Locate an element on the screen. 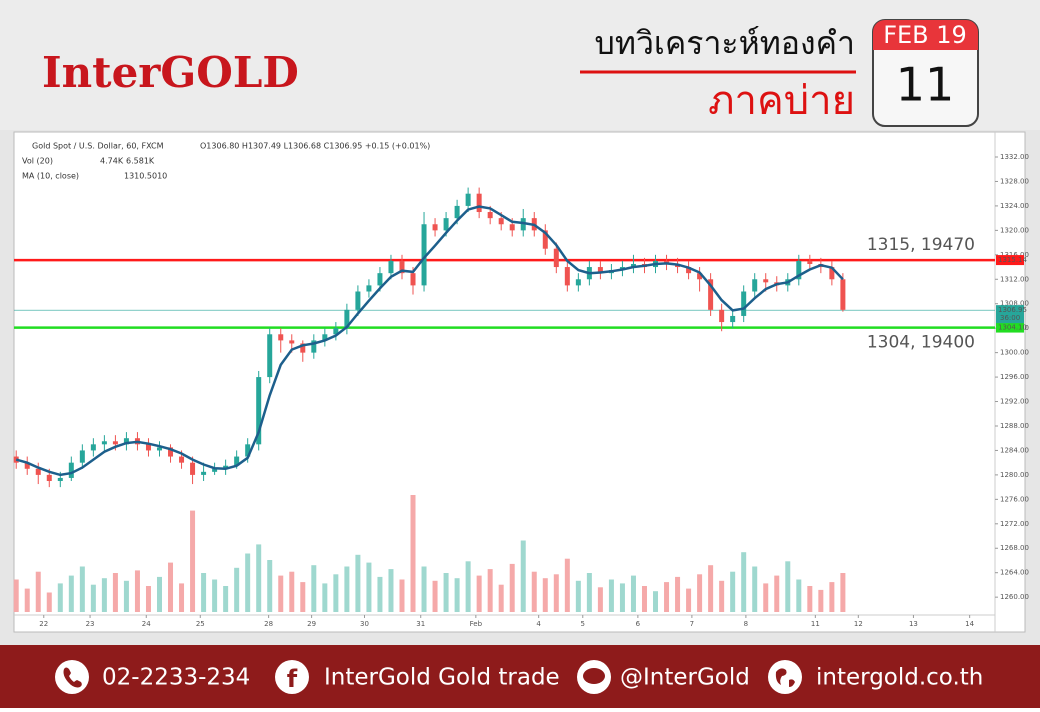 This screenshot has height=712, width=1040. y-tick-label: 1332.00 is located at coordinates (1014, 157).